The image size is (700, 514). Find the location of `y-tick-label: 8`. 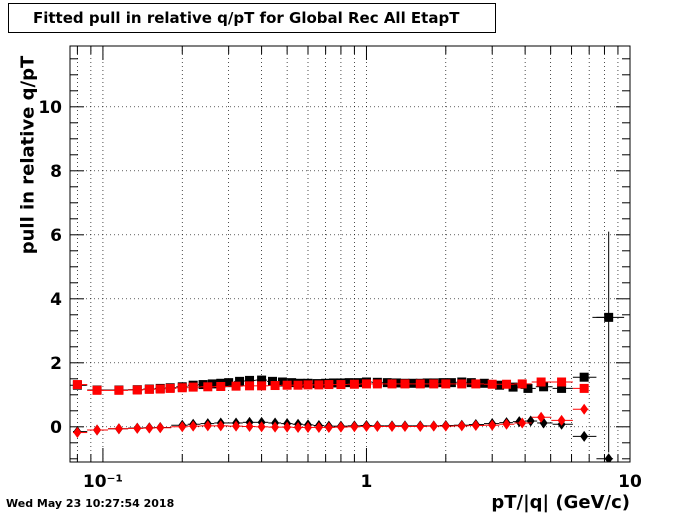

y-tick-label: 8 is located at coordinates (56, 172).